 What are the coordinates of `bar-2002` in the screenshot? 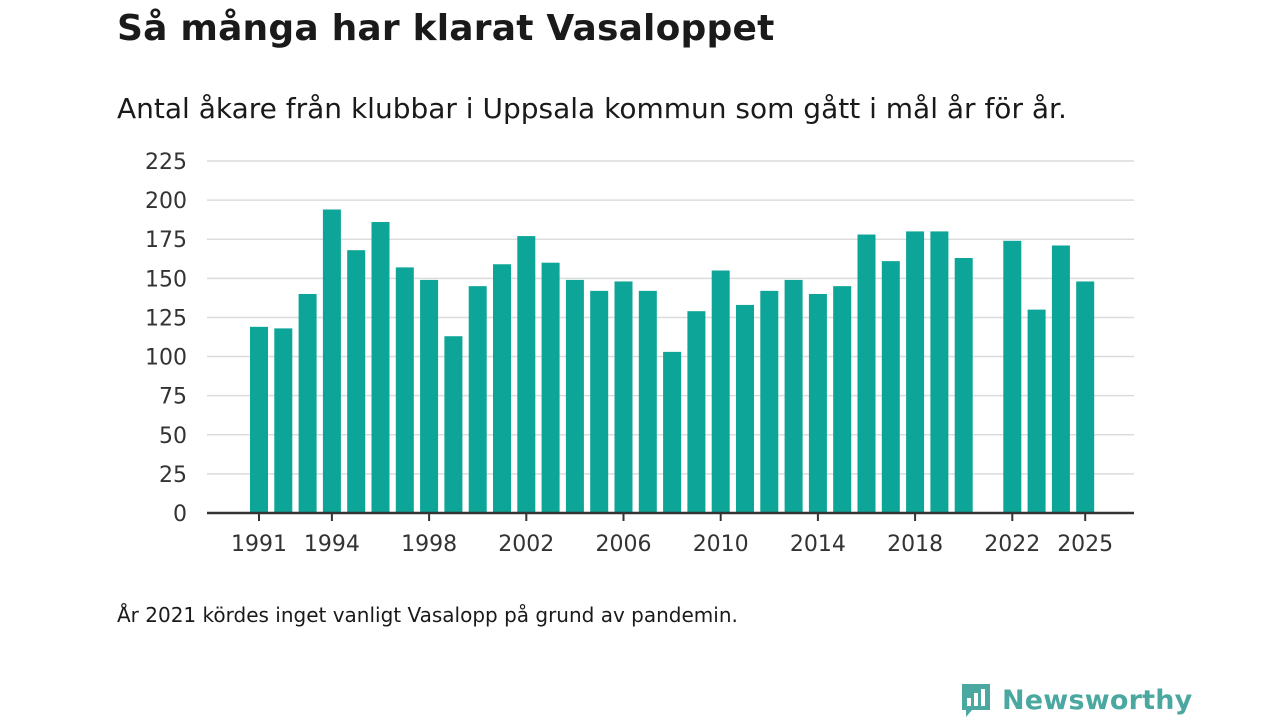 It's located at (526, 375).